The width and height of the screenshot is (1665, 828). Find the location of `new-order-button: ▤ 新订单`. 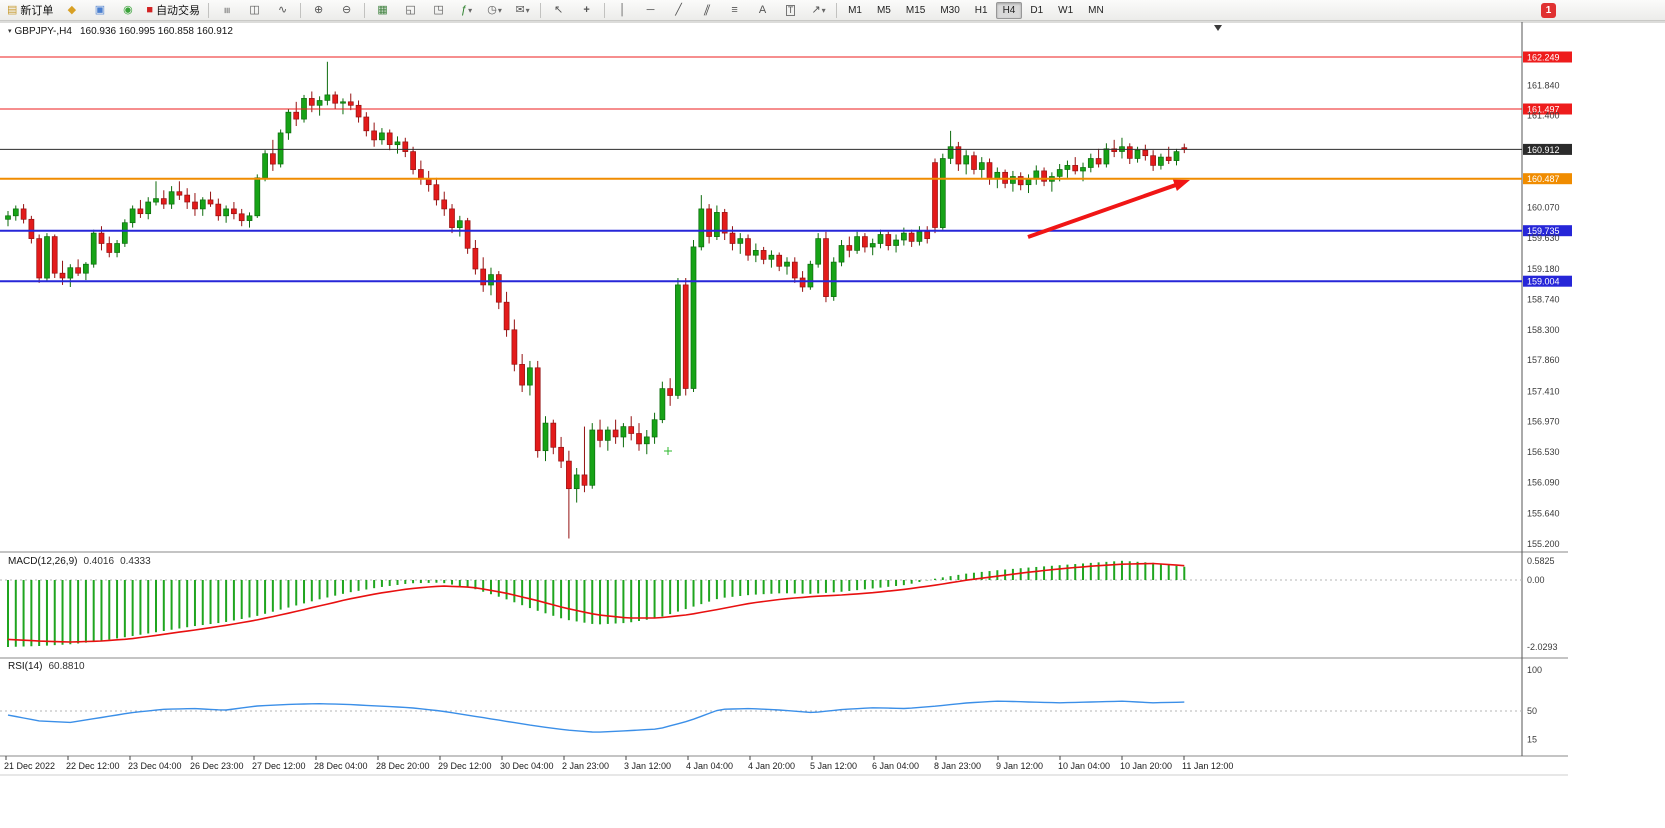

new-order-button: ▤ 新订单 is located at coordinates (30, 10).